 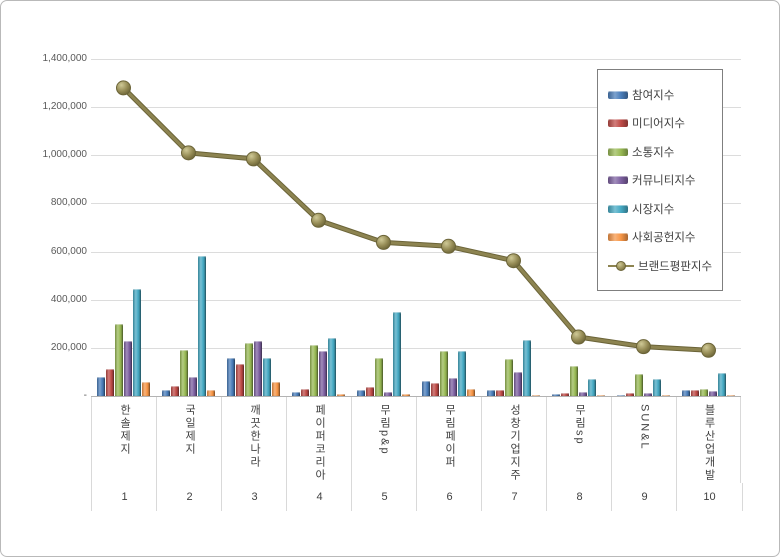 I want to click on bar-series4-cat1, so click(x=128, y=368).